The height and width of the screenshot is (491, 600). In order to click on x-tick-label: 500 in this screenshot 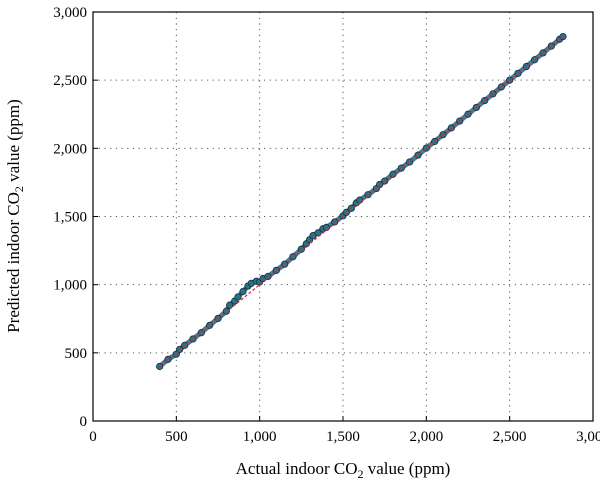, I will do `click(176, 437)`.